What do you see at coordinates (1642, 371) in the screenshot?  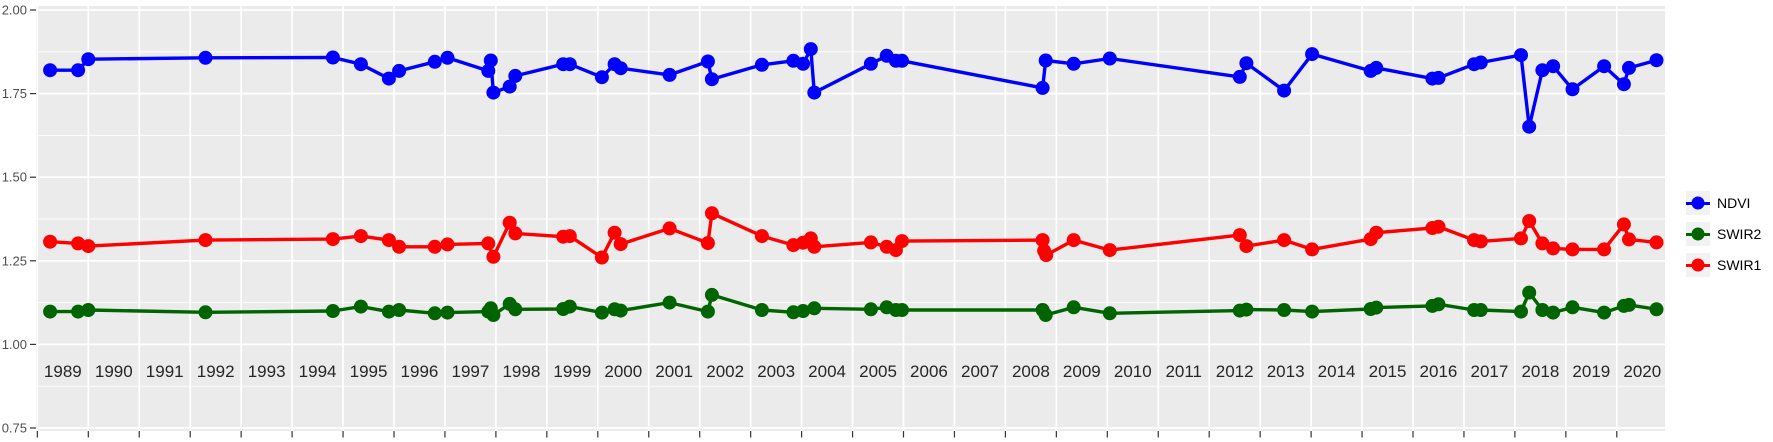 I see `x-axis-label: 2020` at bounding box center [1642, 371].